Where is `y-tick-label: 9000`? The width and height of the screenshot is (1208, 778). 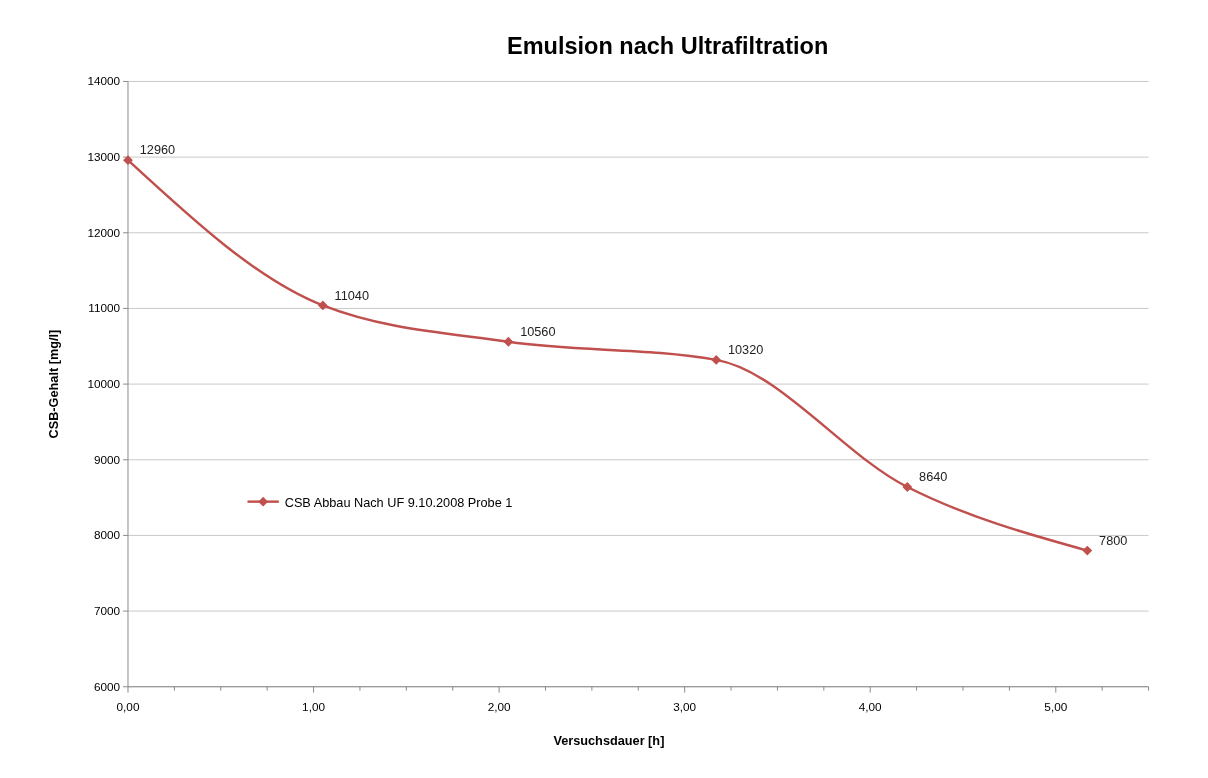
y-tick-label: 9000 is located at coordinates (107, 459).